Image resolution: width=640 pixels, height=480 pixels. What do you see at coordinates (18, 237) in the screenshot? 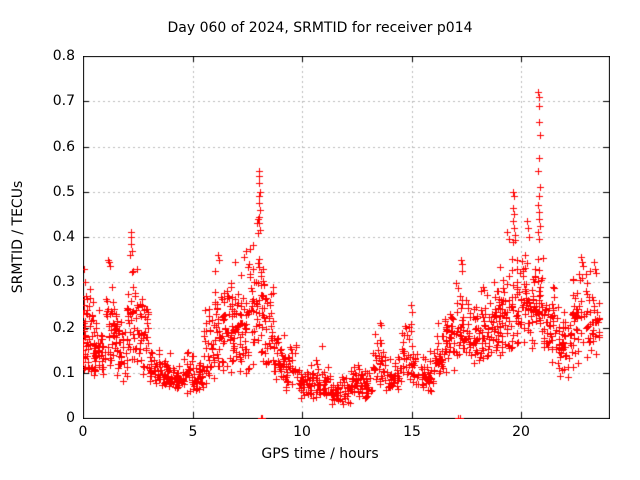
I see `y-axis-label: SRMTID / TECUs` at bounding box center [18, 237].